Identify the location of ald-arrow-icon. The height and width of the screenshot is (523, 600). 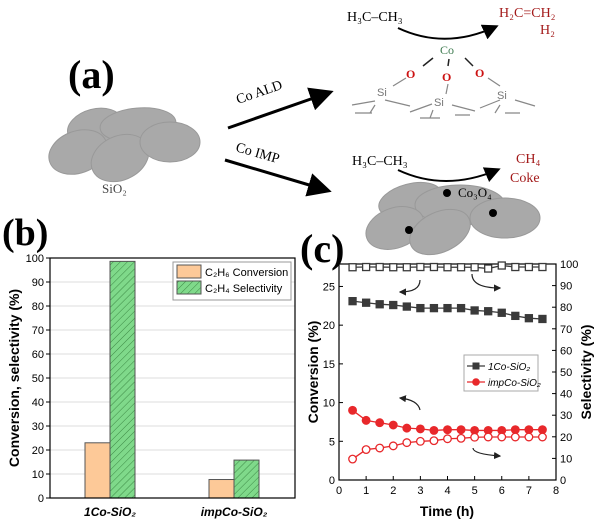
(280, 108).